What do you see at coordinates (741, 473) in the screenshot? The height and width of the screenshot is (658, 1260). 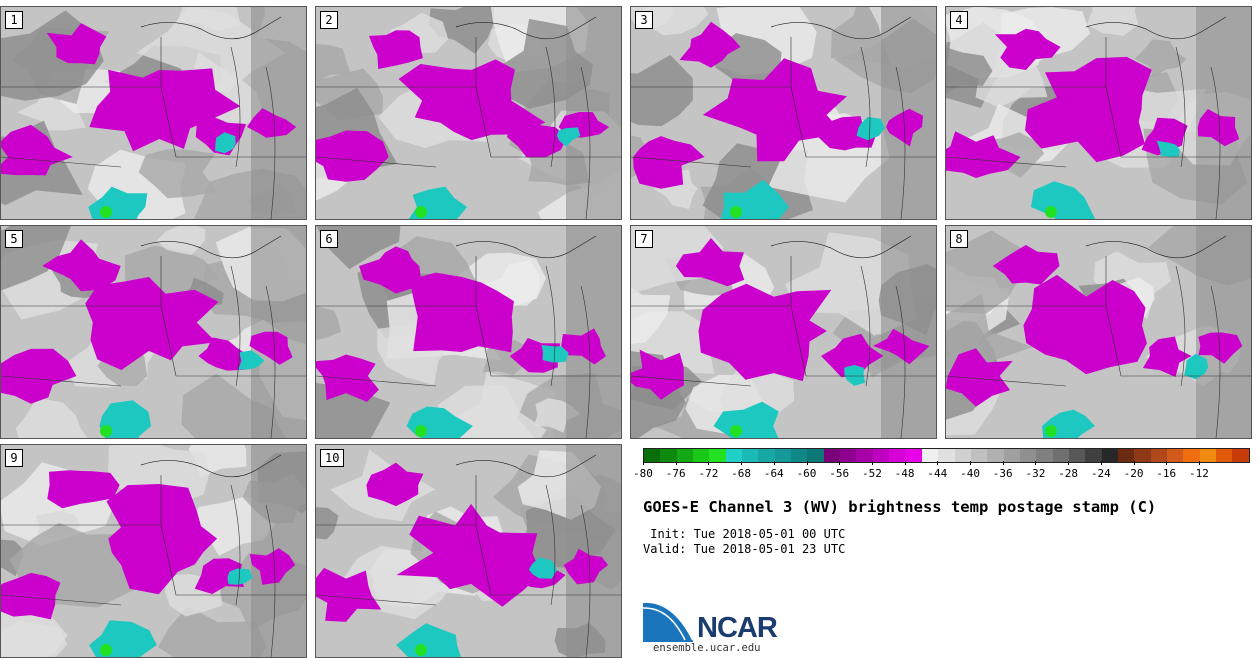 I see `colorbar-tick-label: -68` at bounding box center [741, 473].